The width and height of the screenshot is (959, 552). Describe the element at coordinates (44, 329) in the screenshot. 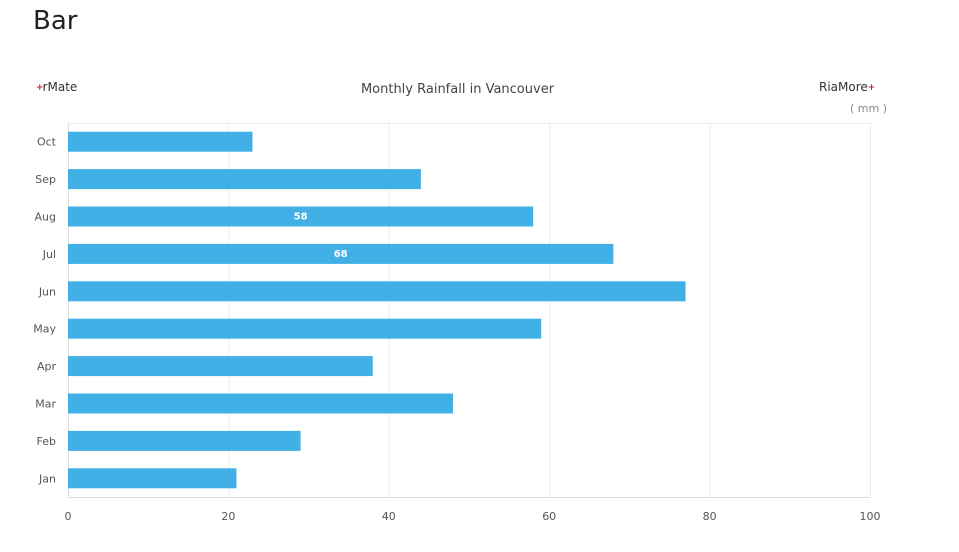

I see `y-tick-label: May` at that location.